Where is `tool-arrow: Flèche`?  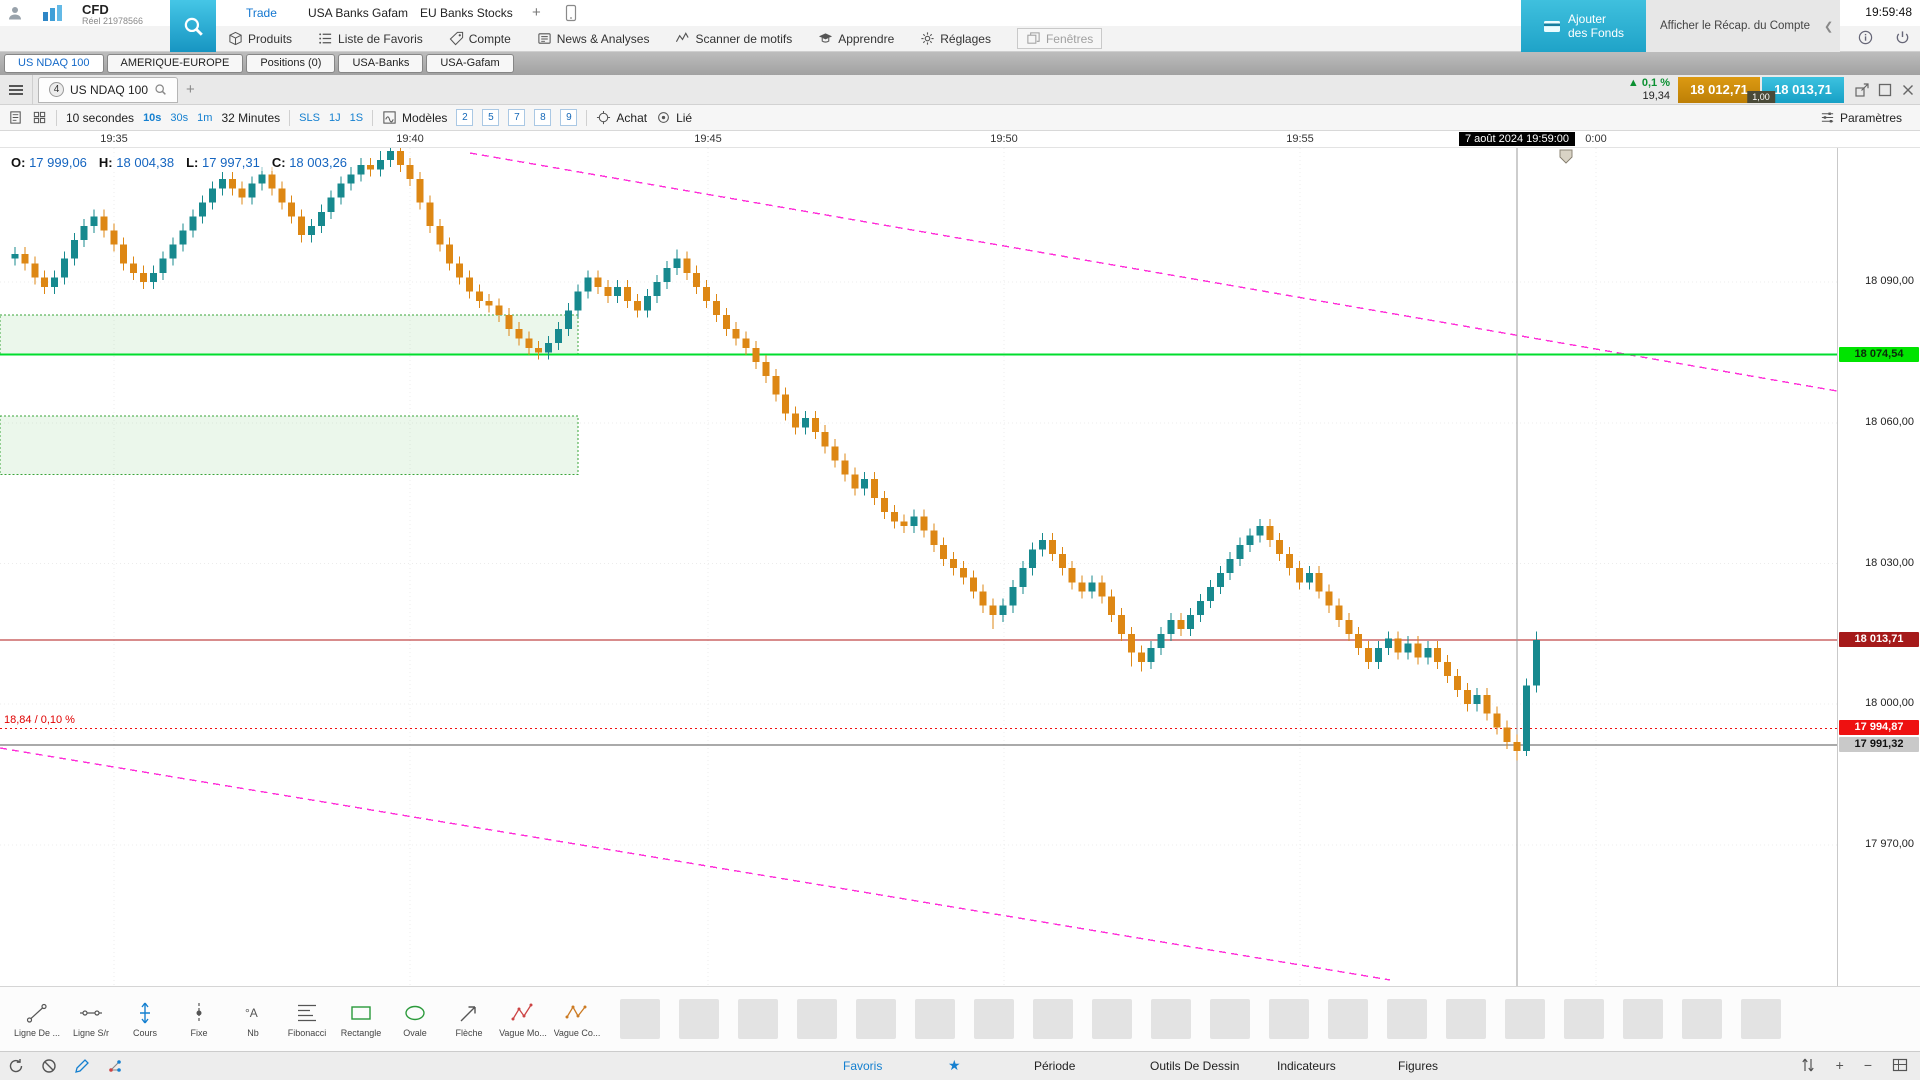 tool-arrow: Flèche is located at coordinates (469, 1019).